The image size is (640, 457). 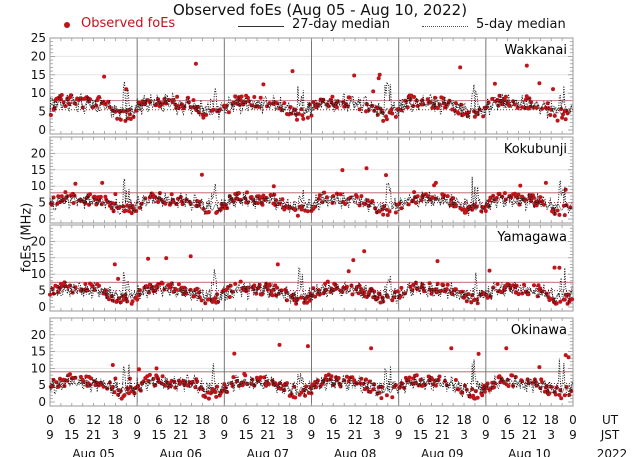 What do you see at coordinates (93, 452) in the screenshot?
I see `day-label: Aug 05` at bounding box center [93, 452].